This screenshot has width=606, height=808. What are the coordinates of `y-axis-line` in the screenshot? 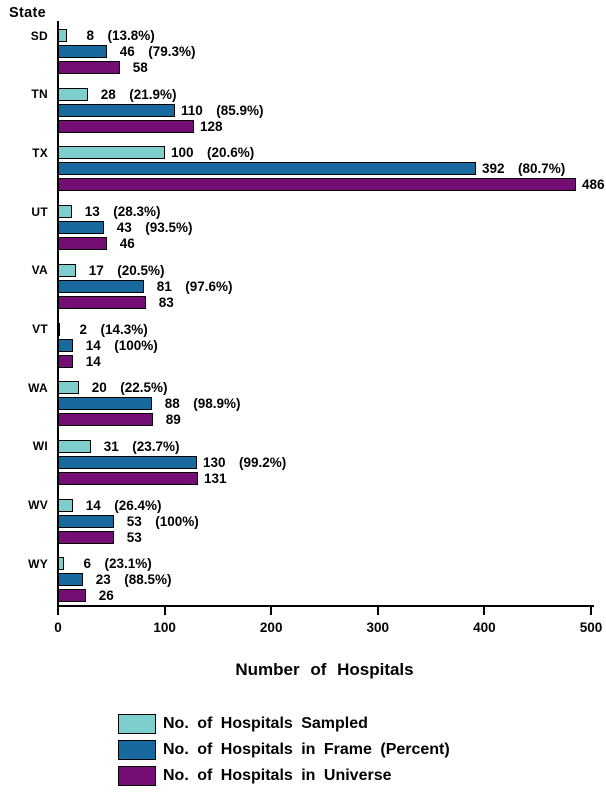 It's located at (58, 314).